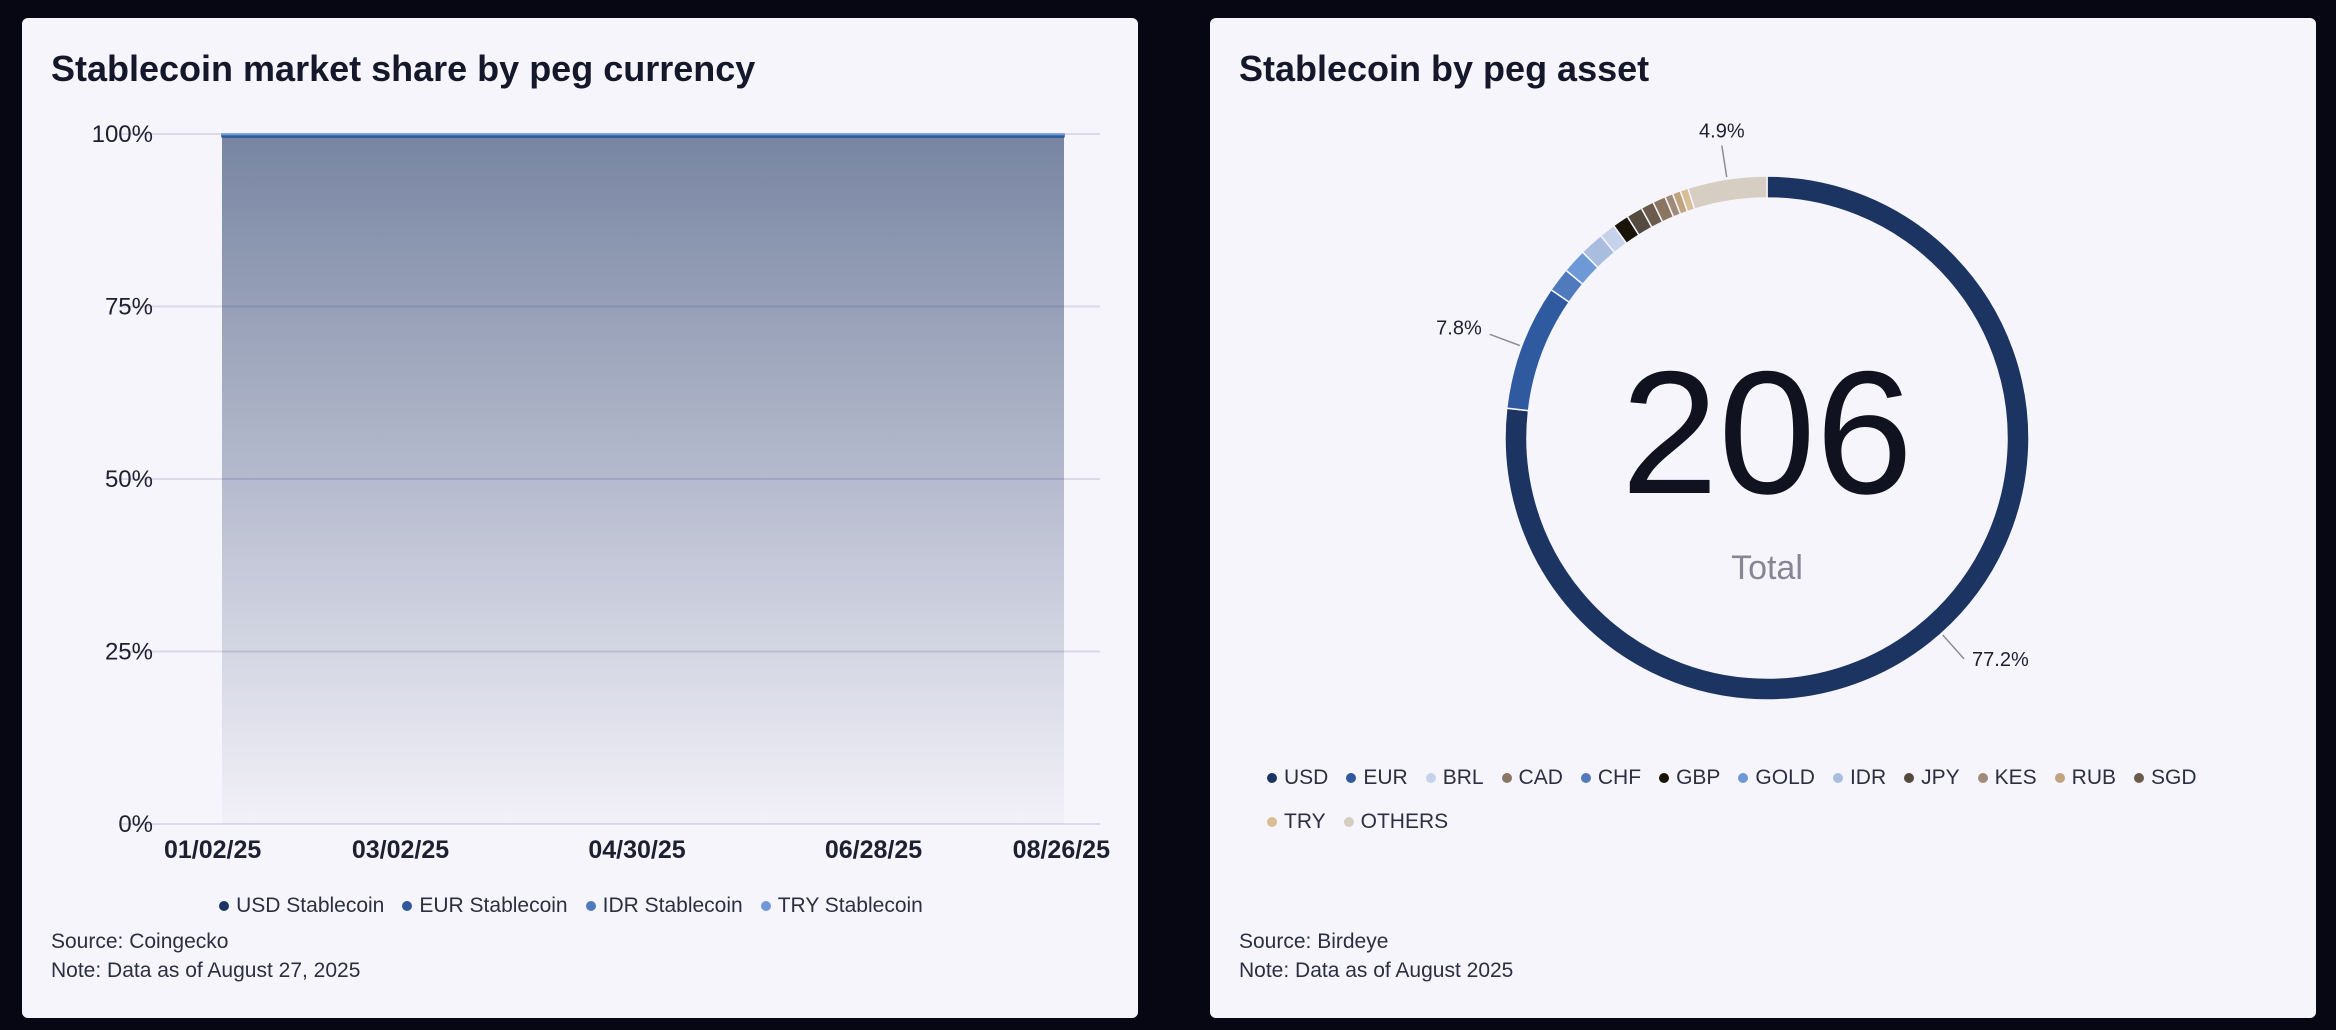  I want to click on legend-label: CAD, so click(1540, 777).